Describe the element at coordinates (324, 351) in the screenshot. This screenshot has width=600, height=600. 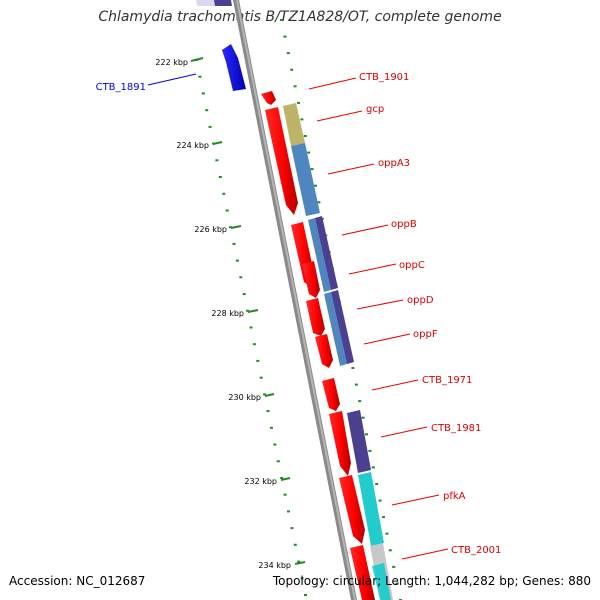
I see `gene-arrow-oppf` at that location.